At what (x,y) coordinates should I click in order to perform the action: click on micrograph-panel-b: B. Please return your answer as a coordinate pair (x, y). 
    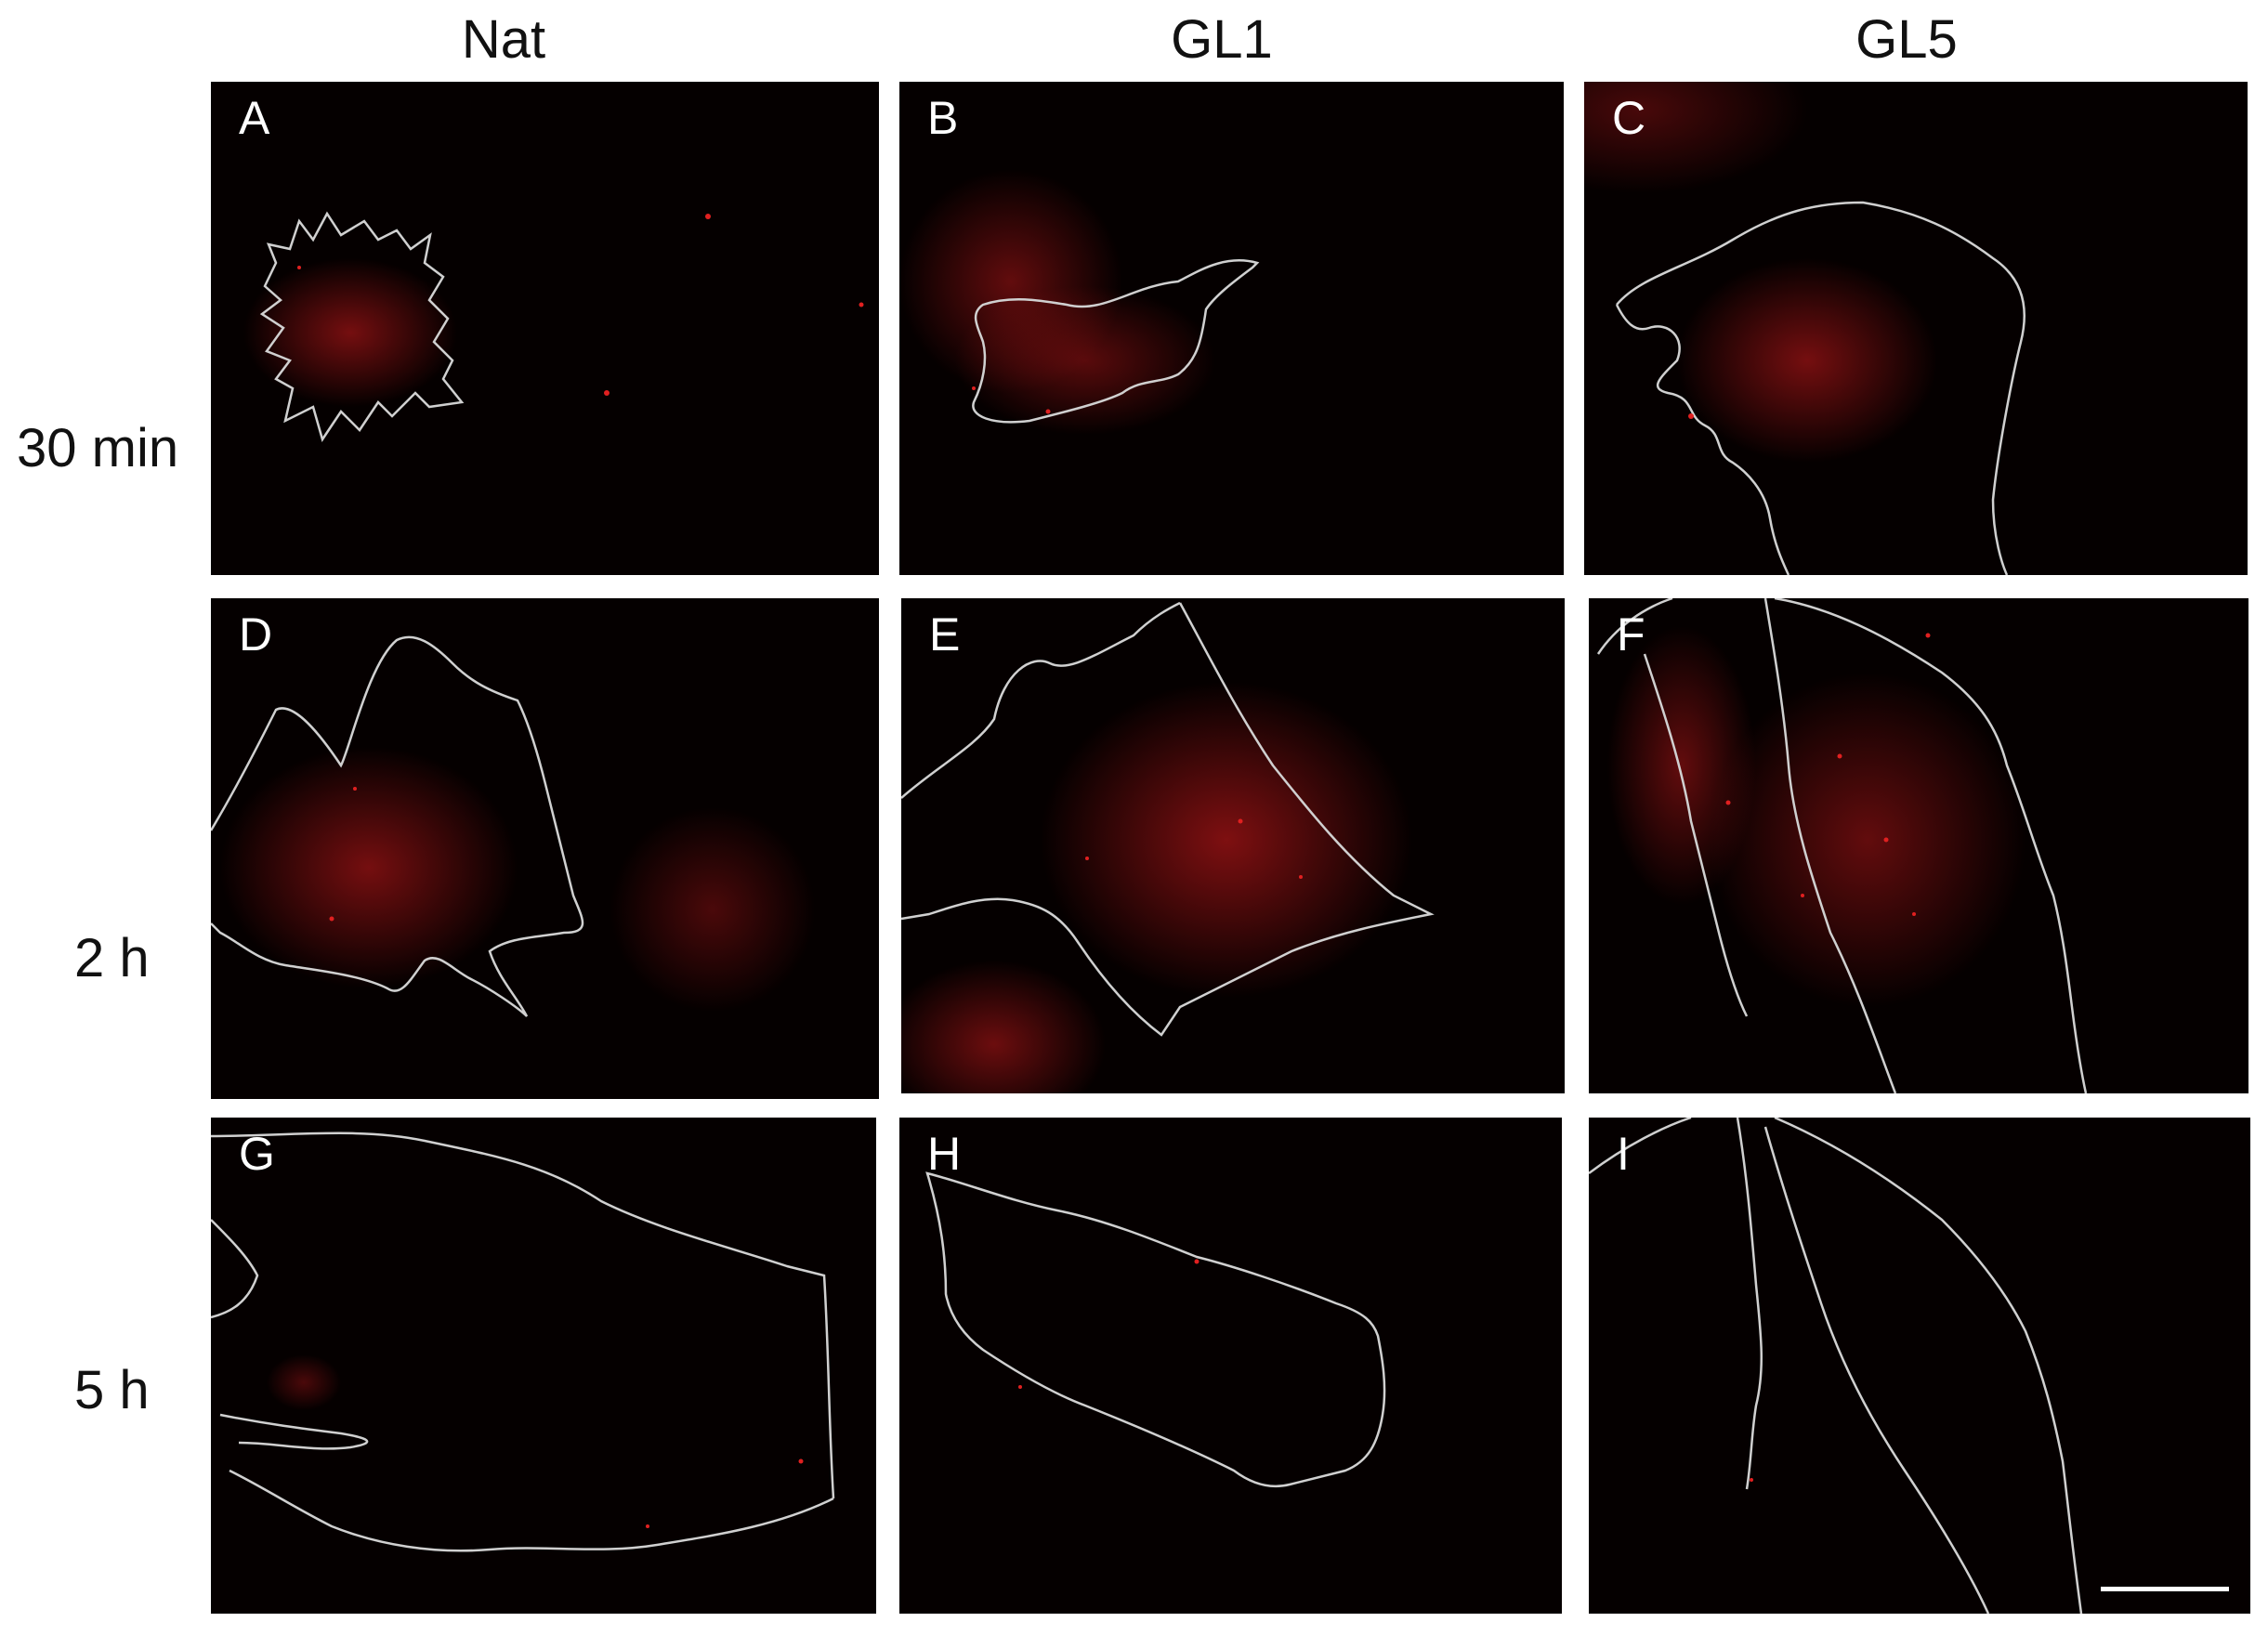
    Looking at the image, I should click on (1231, 328).